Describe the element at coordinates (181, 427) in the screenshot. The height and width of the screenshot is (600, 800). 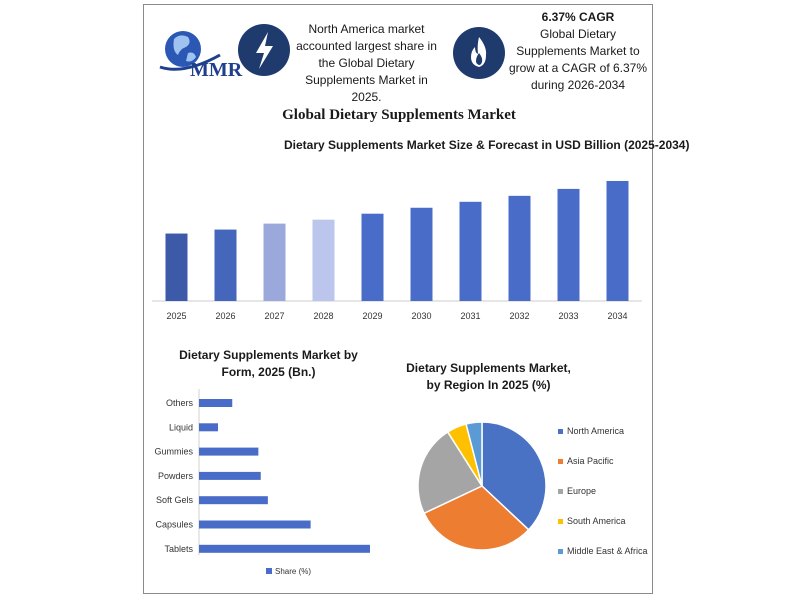
I see `y-tick-liquid: Liquid` at that location.